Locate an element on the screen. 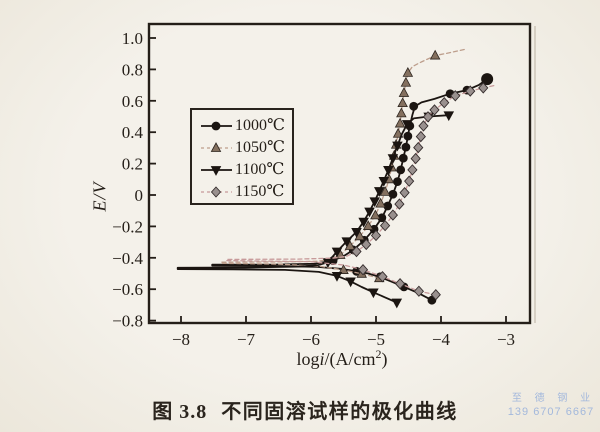 The height and width of the screenshot is (432, 600). figure-caption: 图 3.8 不同固溶试样的极化曲线 is located at coordinates (305, 409).